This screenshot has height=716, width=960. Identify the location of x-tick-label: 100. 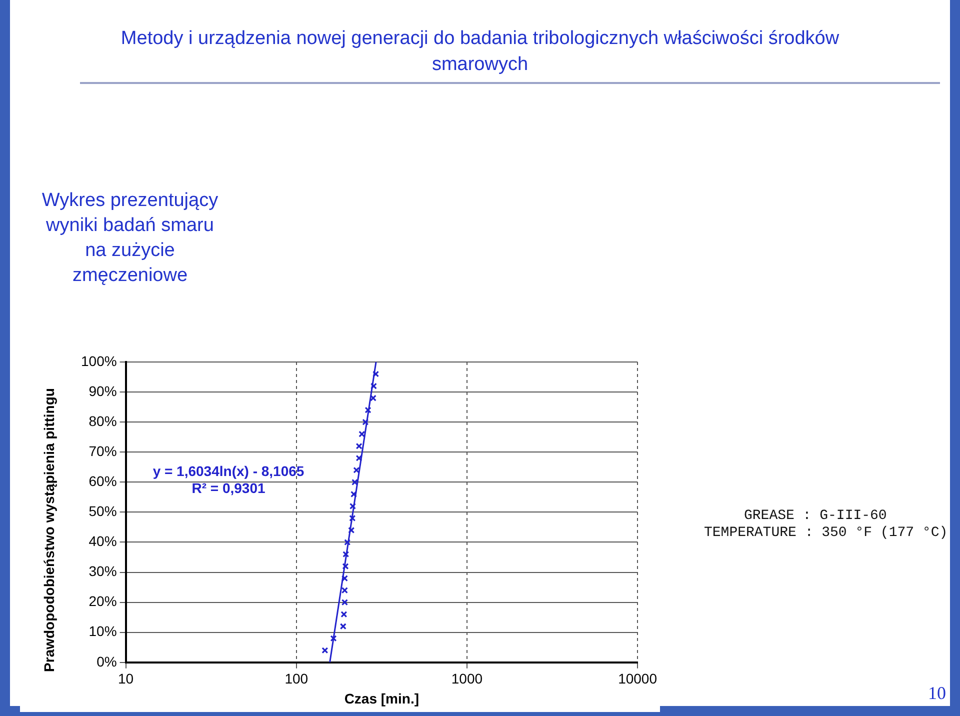
(296, 678).